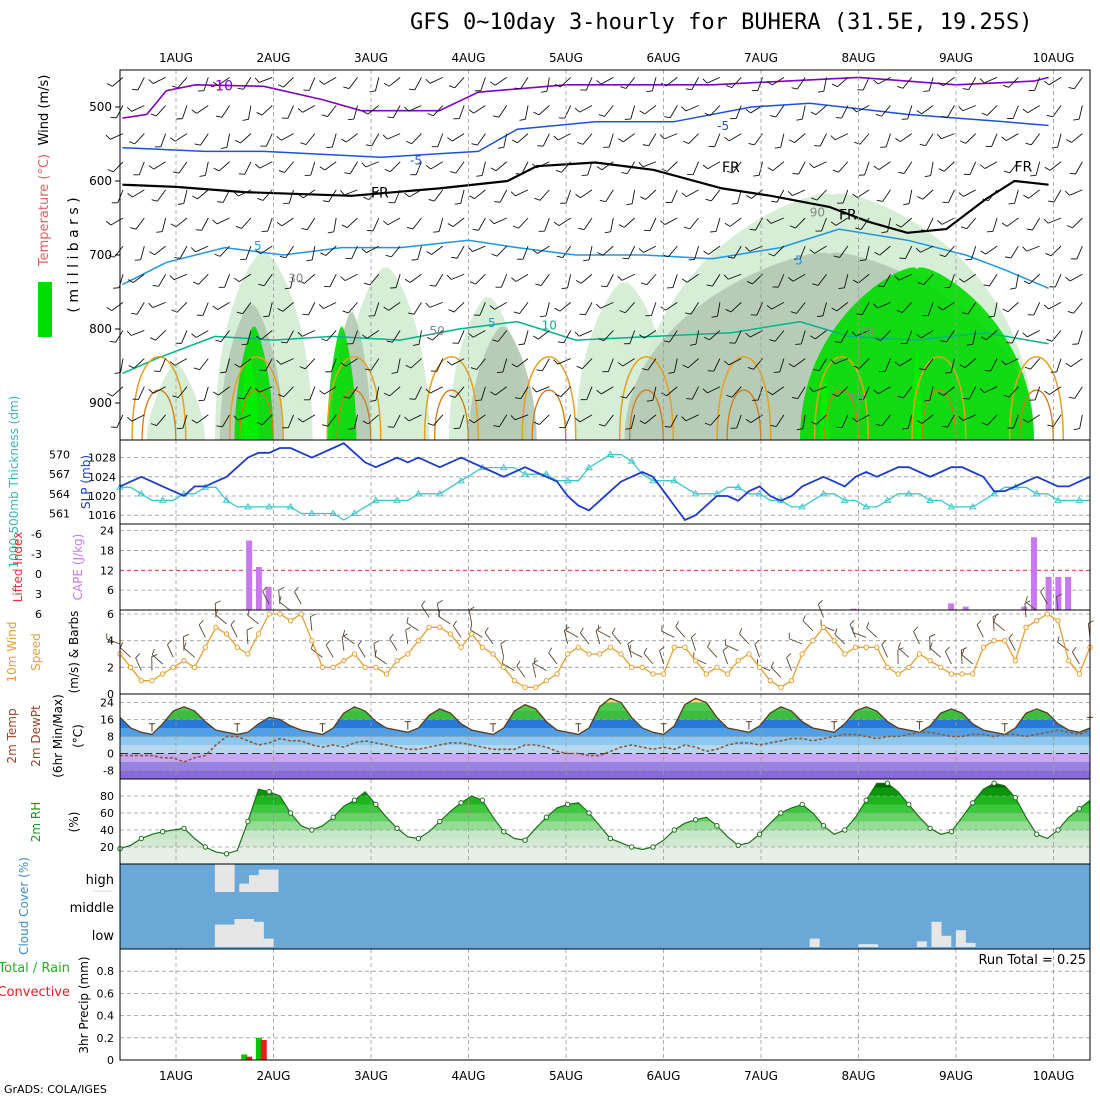  What do you see at coordinates (605, 766) in the screenshot?
I see `temp-band` at bounding box center [605, 766].